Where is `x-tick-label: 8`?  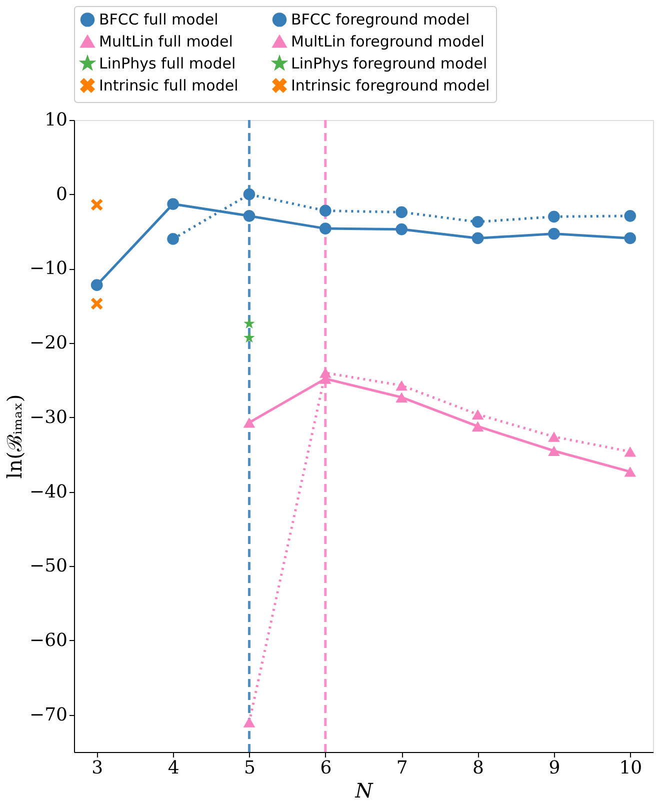
x-tick-label: 8 is located at coordinates (478, 768).